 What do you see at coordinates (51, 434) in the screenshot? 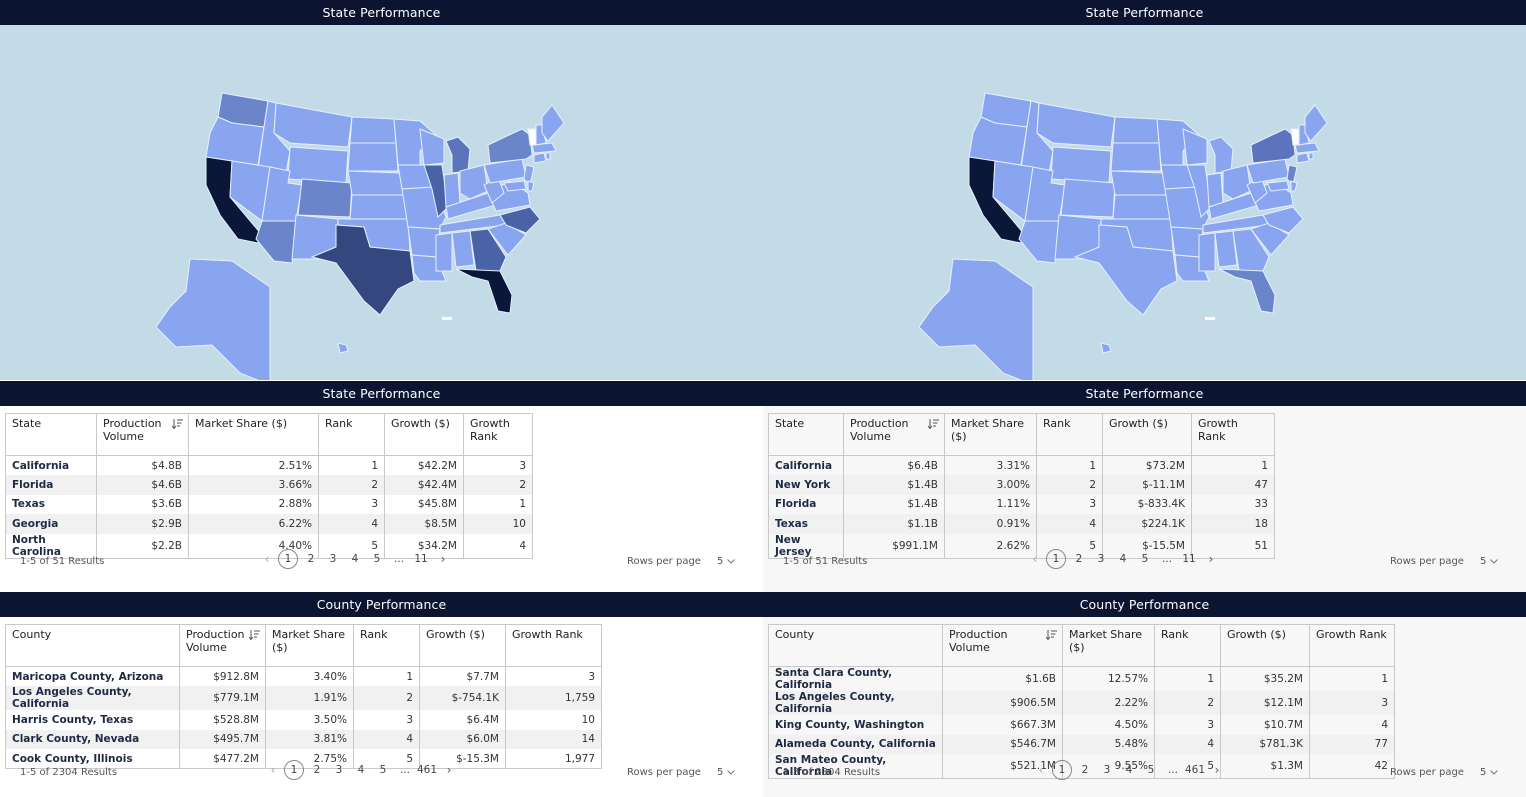
I see `column-header: State` at bounding box center [51, 434].